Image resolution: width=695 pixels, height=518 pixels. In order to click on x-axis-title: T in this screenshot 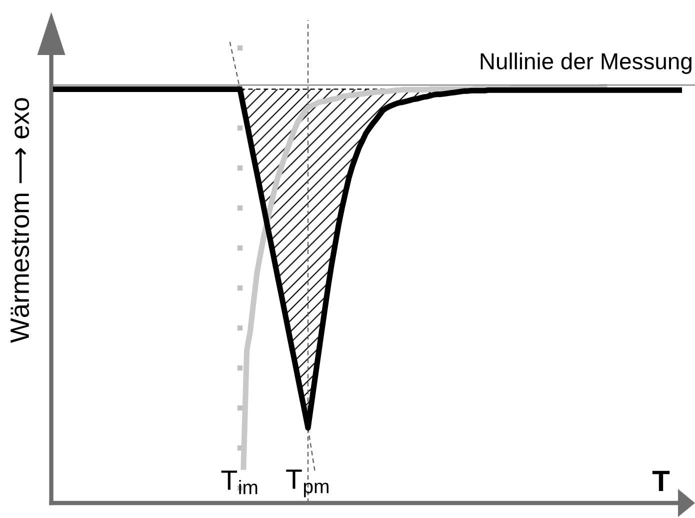, I will do `click(661, 480)`.